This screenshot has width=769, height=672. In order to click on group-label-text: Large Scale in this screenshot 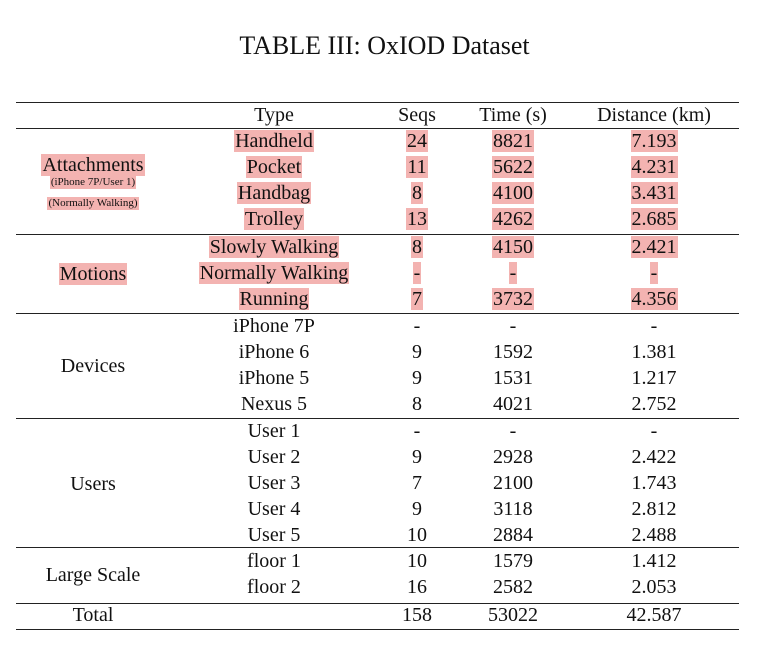, I will do `click(93, 575)`.